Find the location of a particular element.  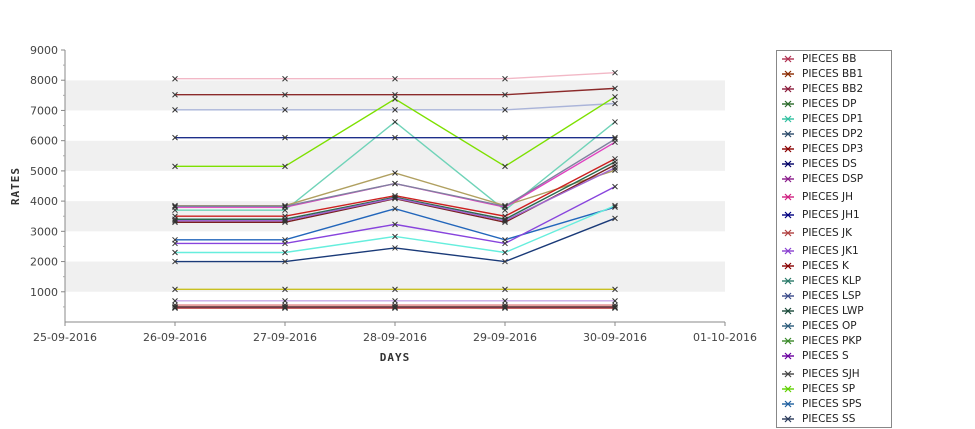

legend-label: PIECES DP1 is located at coordinates (833, 119).